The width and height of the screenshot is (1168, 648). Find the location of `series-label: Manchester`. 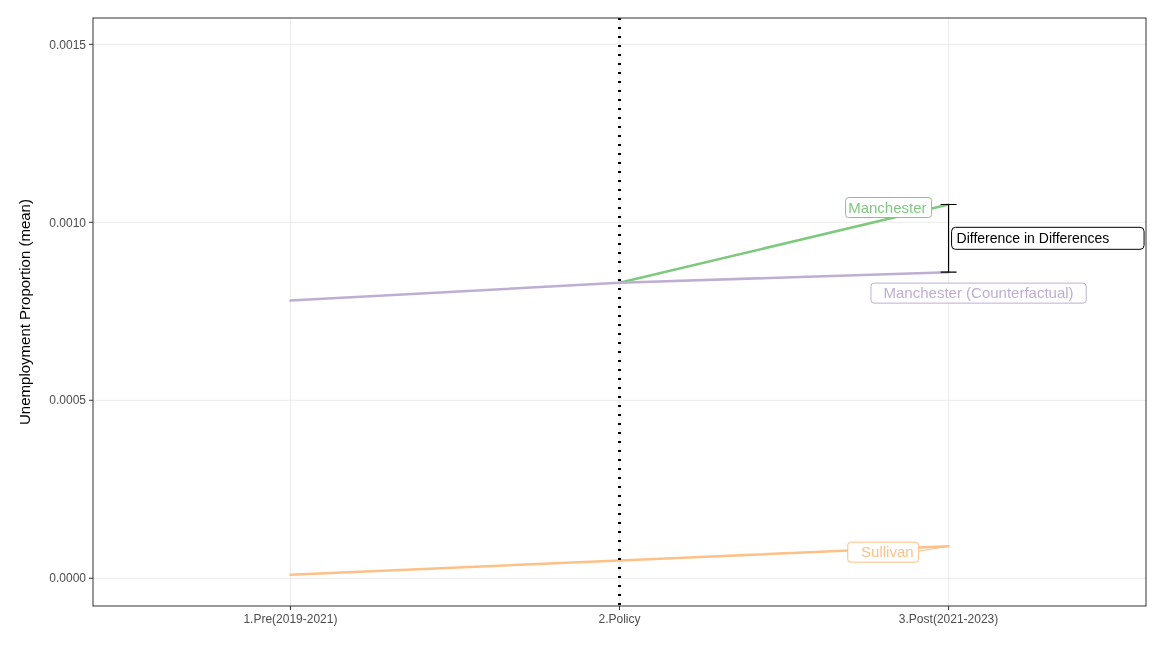

series-label: Manchester is located at coordinates (887, 207).